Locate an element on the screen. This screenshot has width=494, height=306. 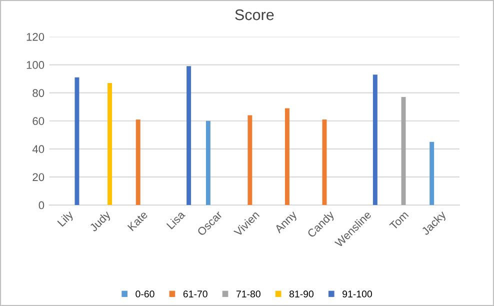
y-tick-label: 40 is located at coordinates (38, 149).